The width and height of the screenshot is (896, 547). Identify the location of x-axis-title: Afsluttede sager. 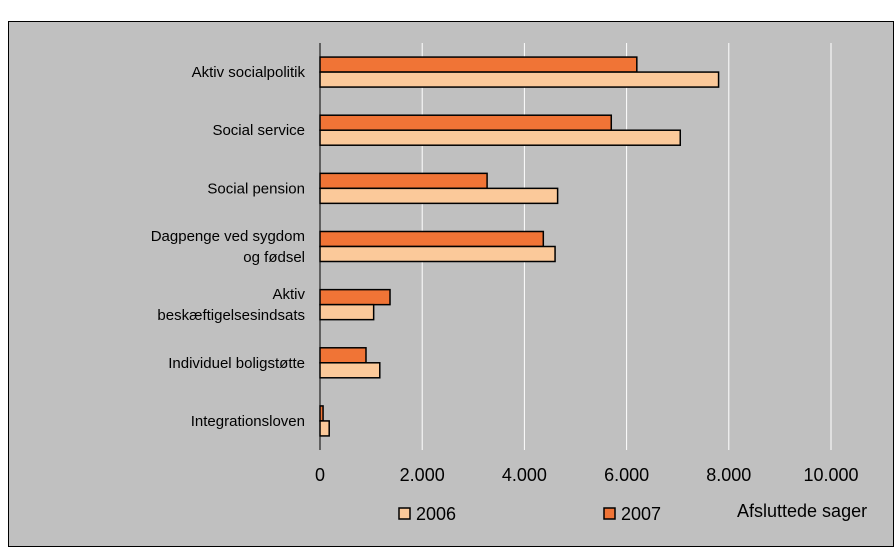
(802, 511).